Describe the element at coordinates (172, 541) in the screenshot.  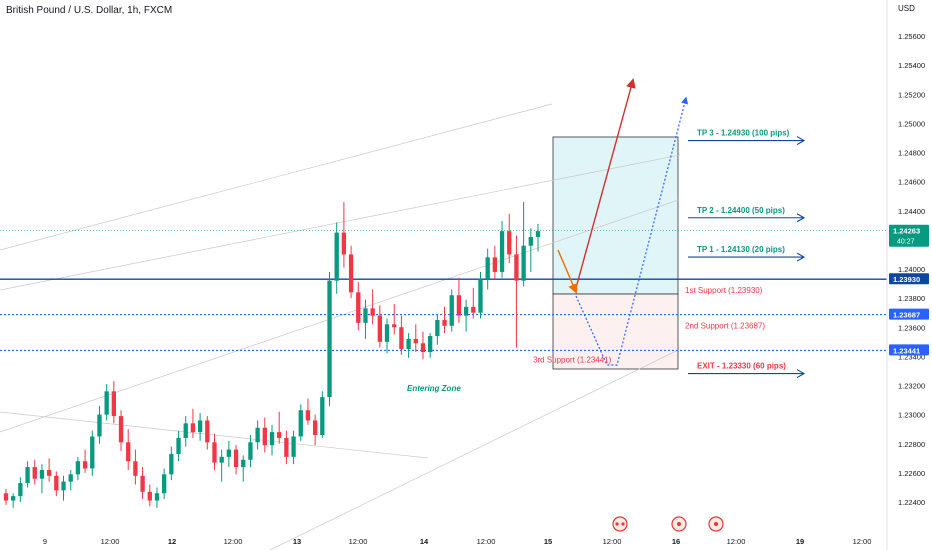
I see `x-tick-label: 12` at that location.